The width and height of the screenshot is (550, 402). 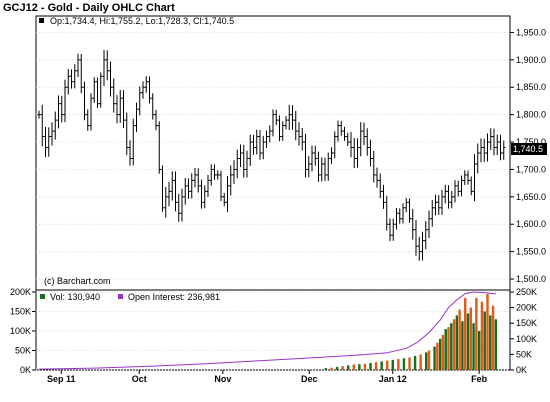 What do you see at coordinates (411, 331) in the screenshot?
I see `volume-bars` at bounding box center [411, 331].